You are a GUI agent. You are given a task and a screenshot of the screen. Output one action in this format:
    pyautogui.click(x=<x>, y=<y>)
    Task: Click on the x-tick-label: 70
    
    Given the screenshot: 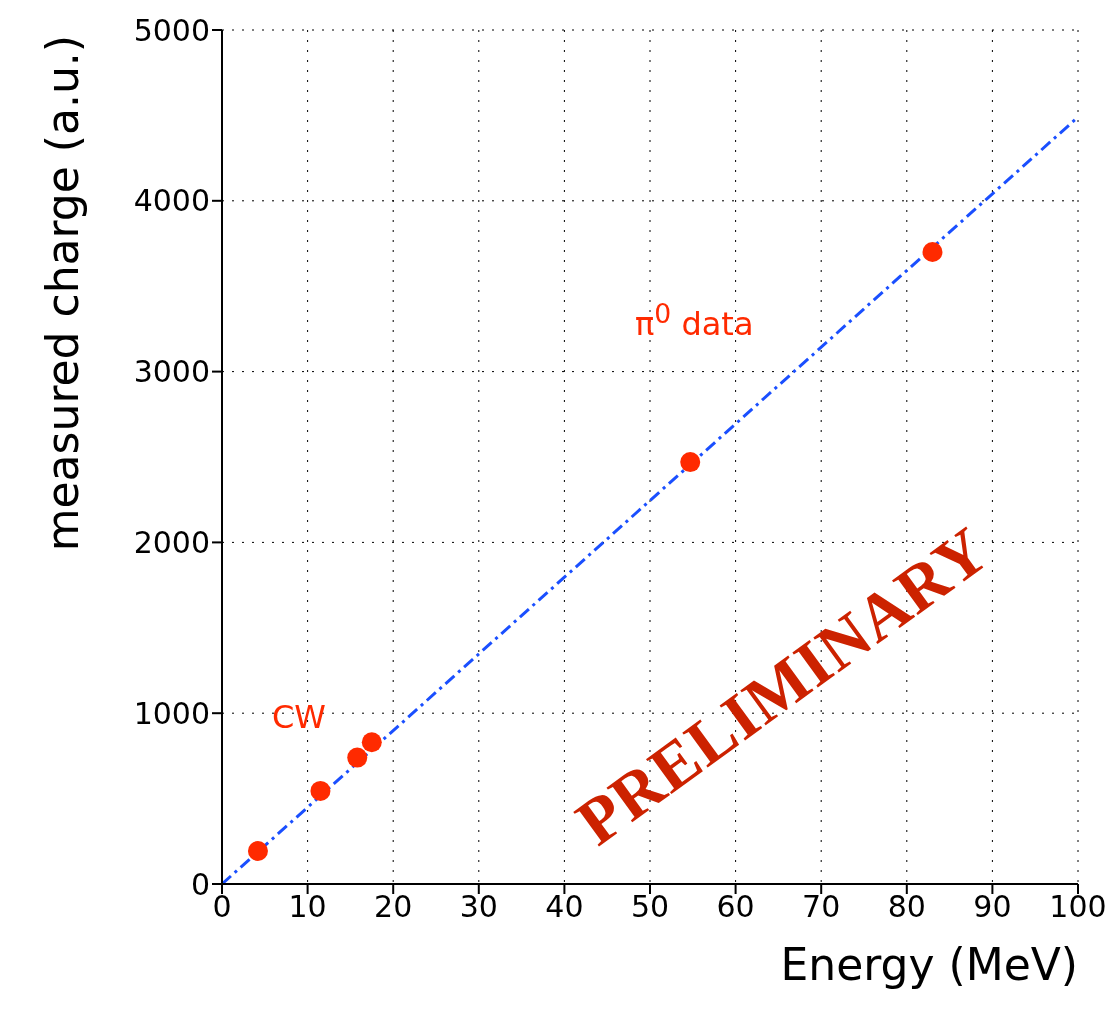 What is the action you would take?
    pyautogui.click(x=821, y=907)
    